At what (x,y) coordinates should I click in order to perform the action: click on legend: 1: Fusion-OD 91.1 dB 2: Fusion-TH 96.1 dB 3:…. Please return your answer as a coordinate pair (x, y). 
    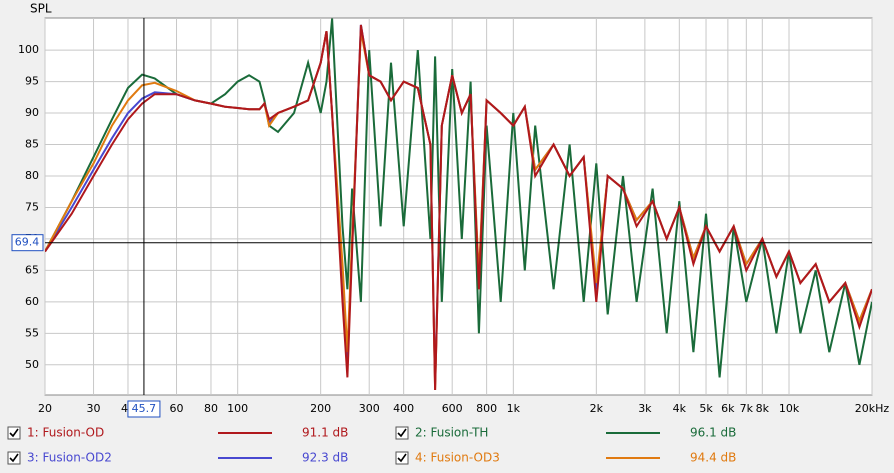
    Looking at the image, I should click on (371, 445).